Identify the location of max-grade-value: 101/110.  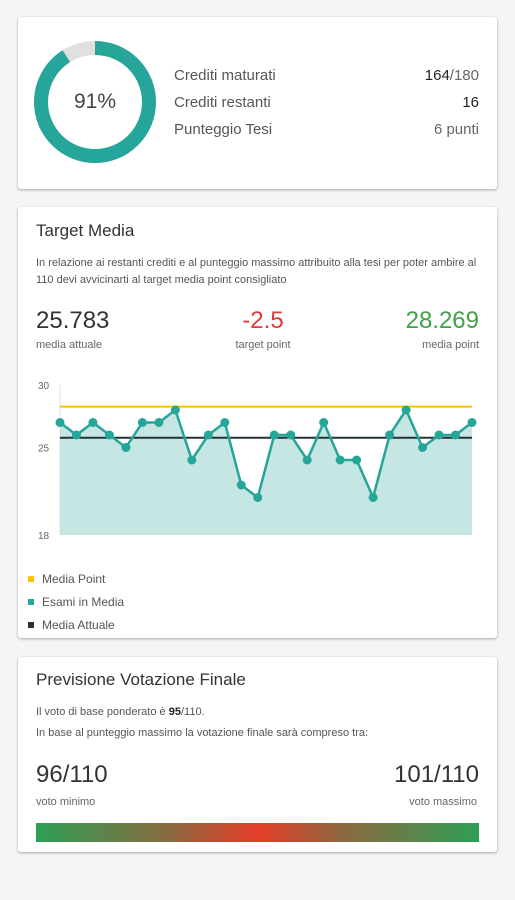
(436, 774).